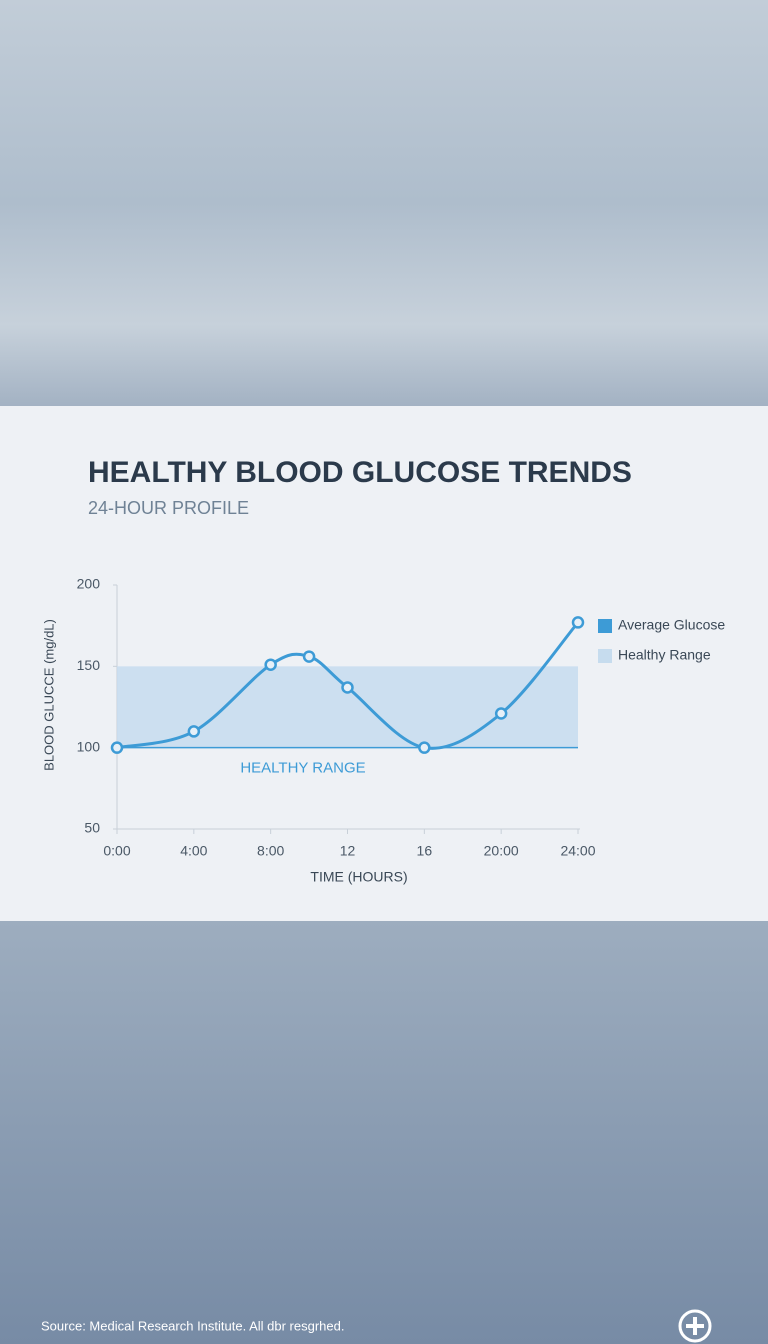  What do you see at coordinates (501, 851) in the screenshot?
I see `x-tick-label: 20:00` at bounding box center [501, 851].